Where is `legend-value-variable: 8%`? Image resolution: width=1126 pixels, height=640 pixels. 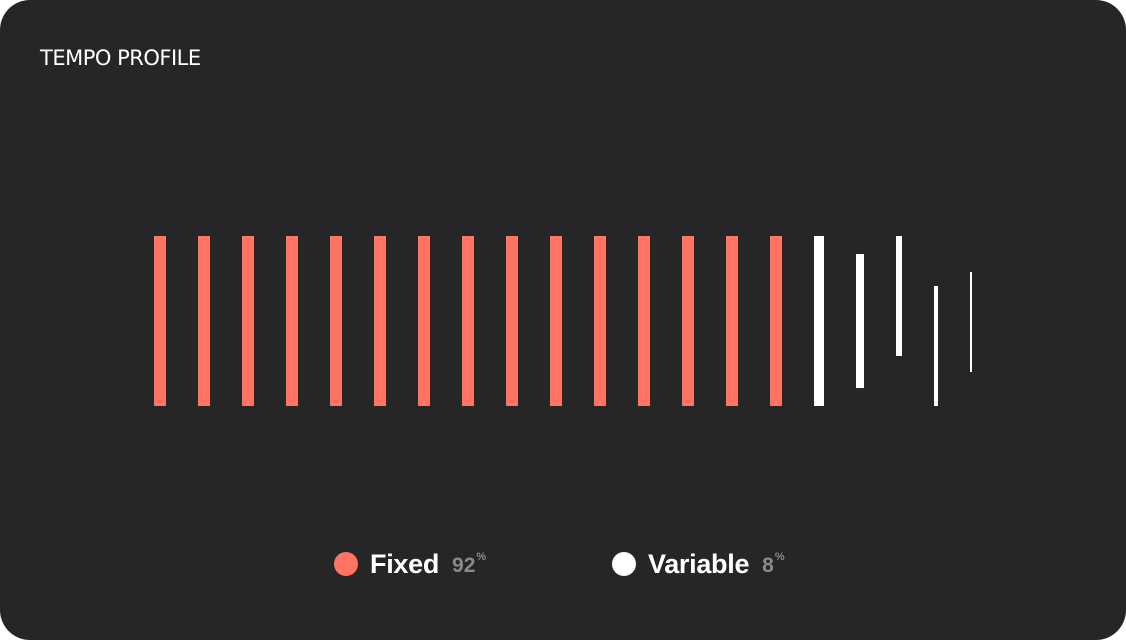 legend-value-variable: 8% is located at coordinates (773, 564).